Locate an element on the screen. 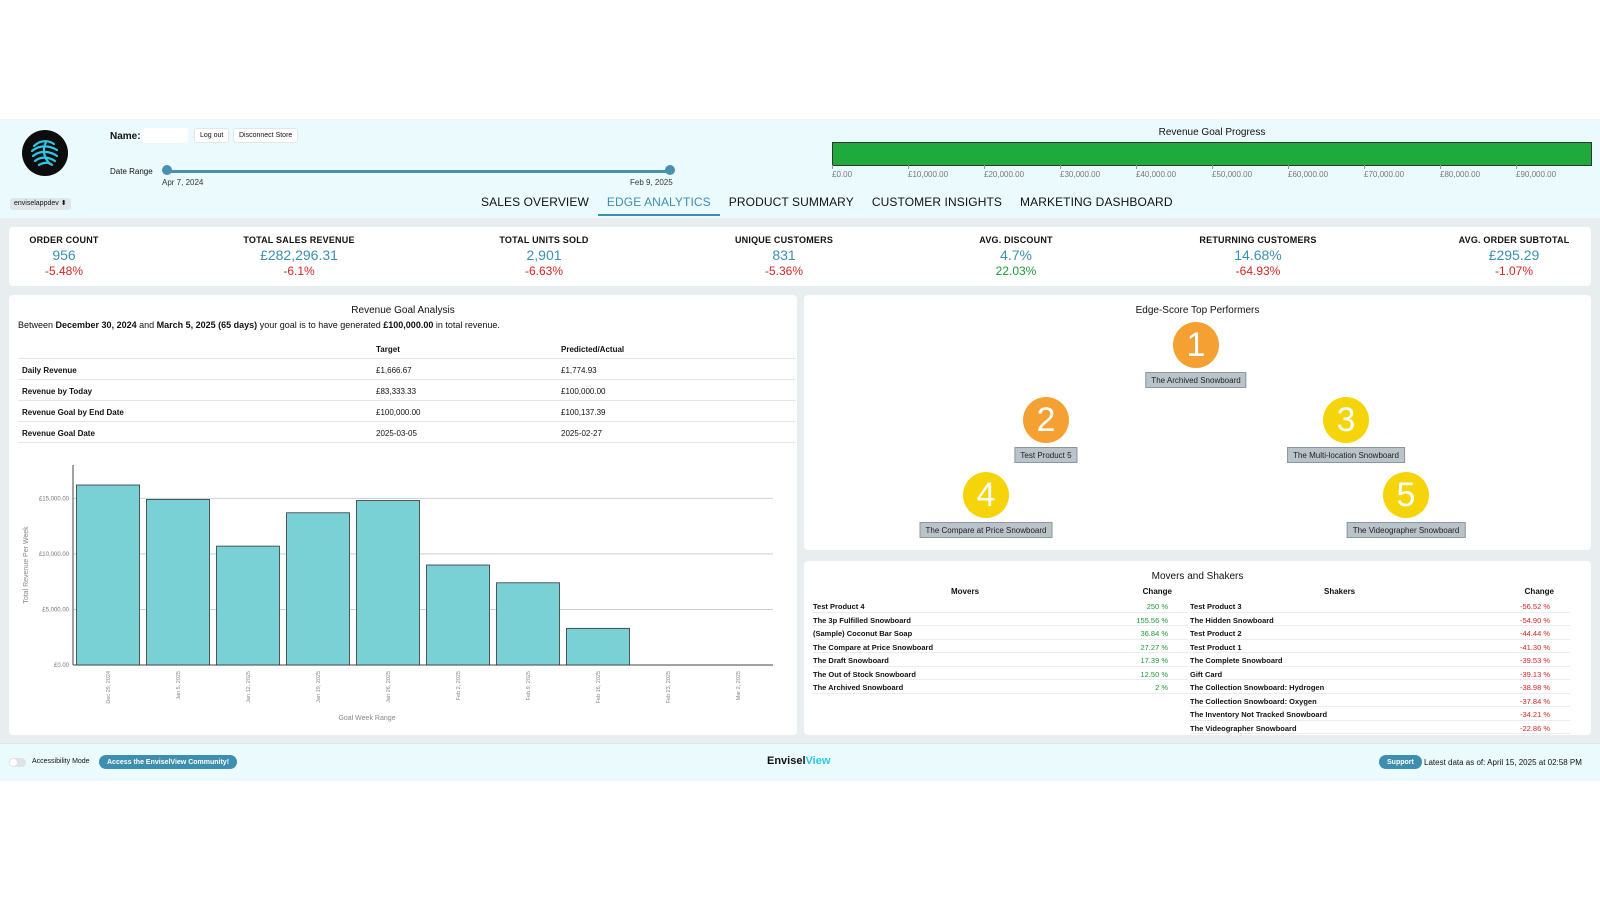 The height and width of the screenshot is (900, 1600). shaker-name: The Complete Snowboard is located at coordinates (1236, 660).